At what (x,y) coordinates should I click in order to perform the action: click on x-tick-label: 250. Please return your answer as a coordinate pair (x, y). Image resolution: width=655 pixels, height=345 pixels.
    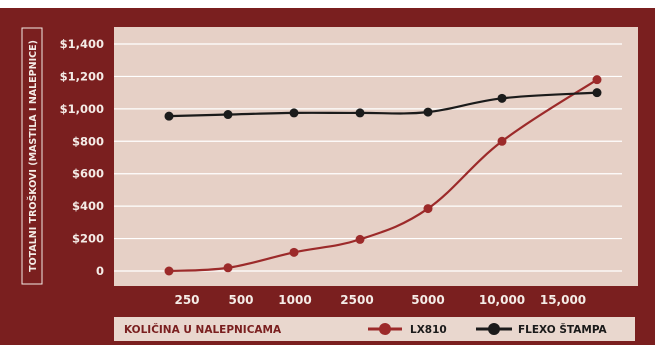
    Looking at the image, I should click on (186, 300).